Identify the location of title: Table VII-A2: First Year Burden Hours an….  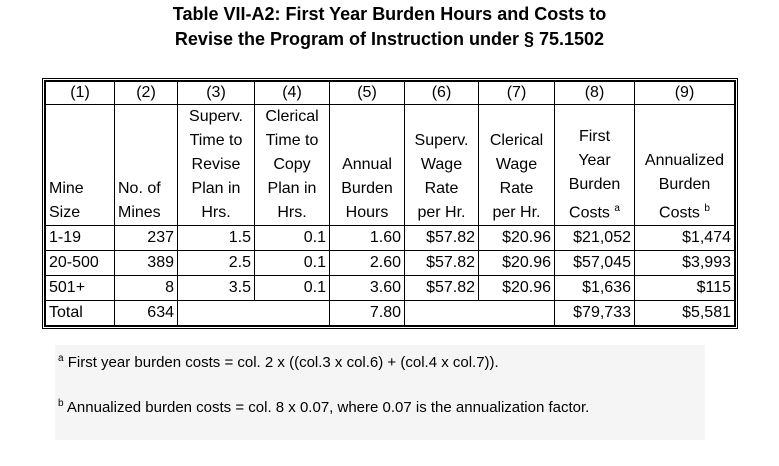
(389, 27).